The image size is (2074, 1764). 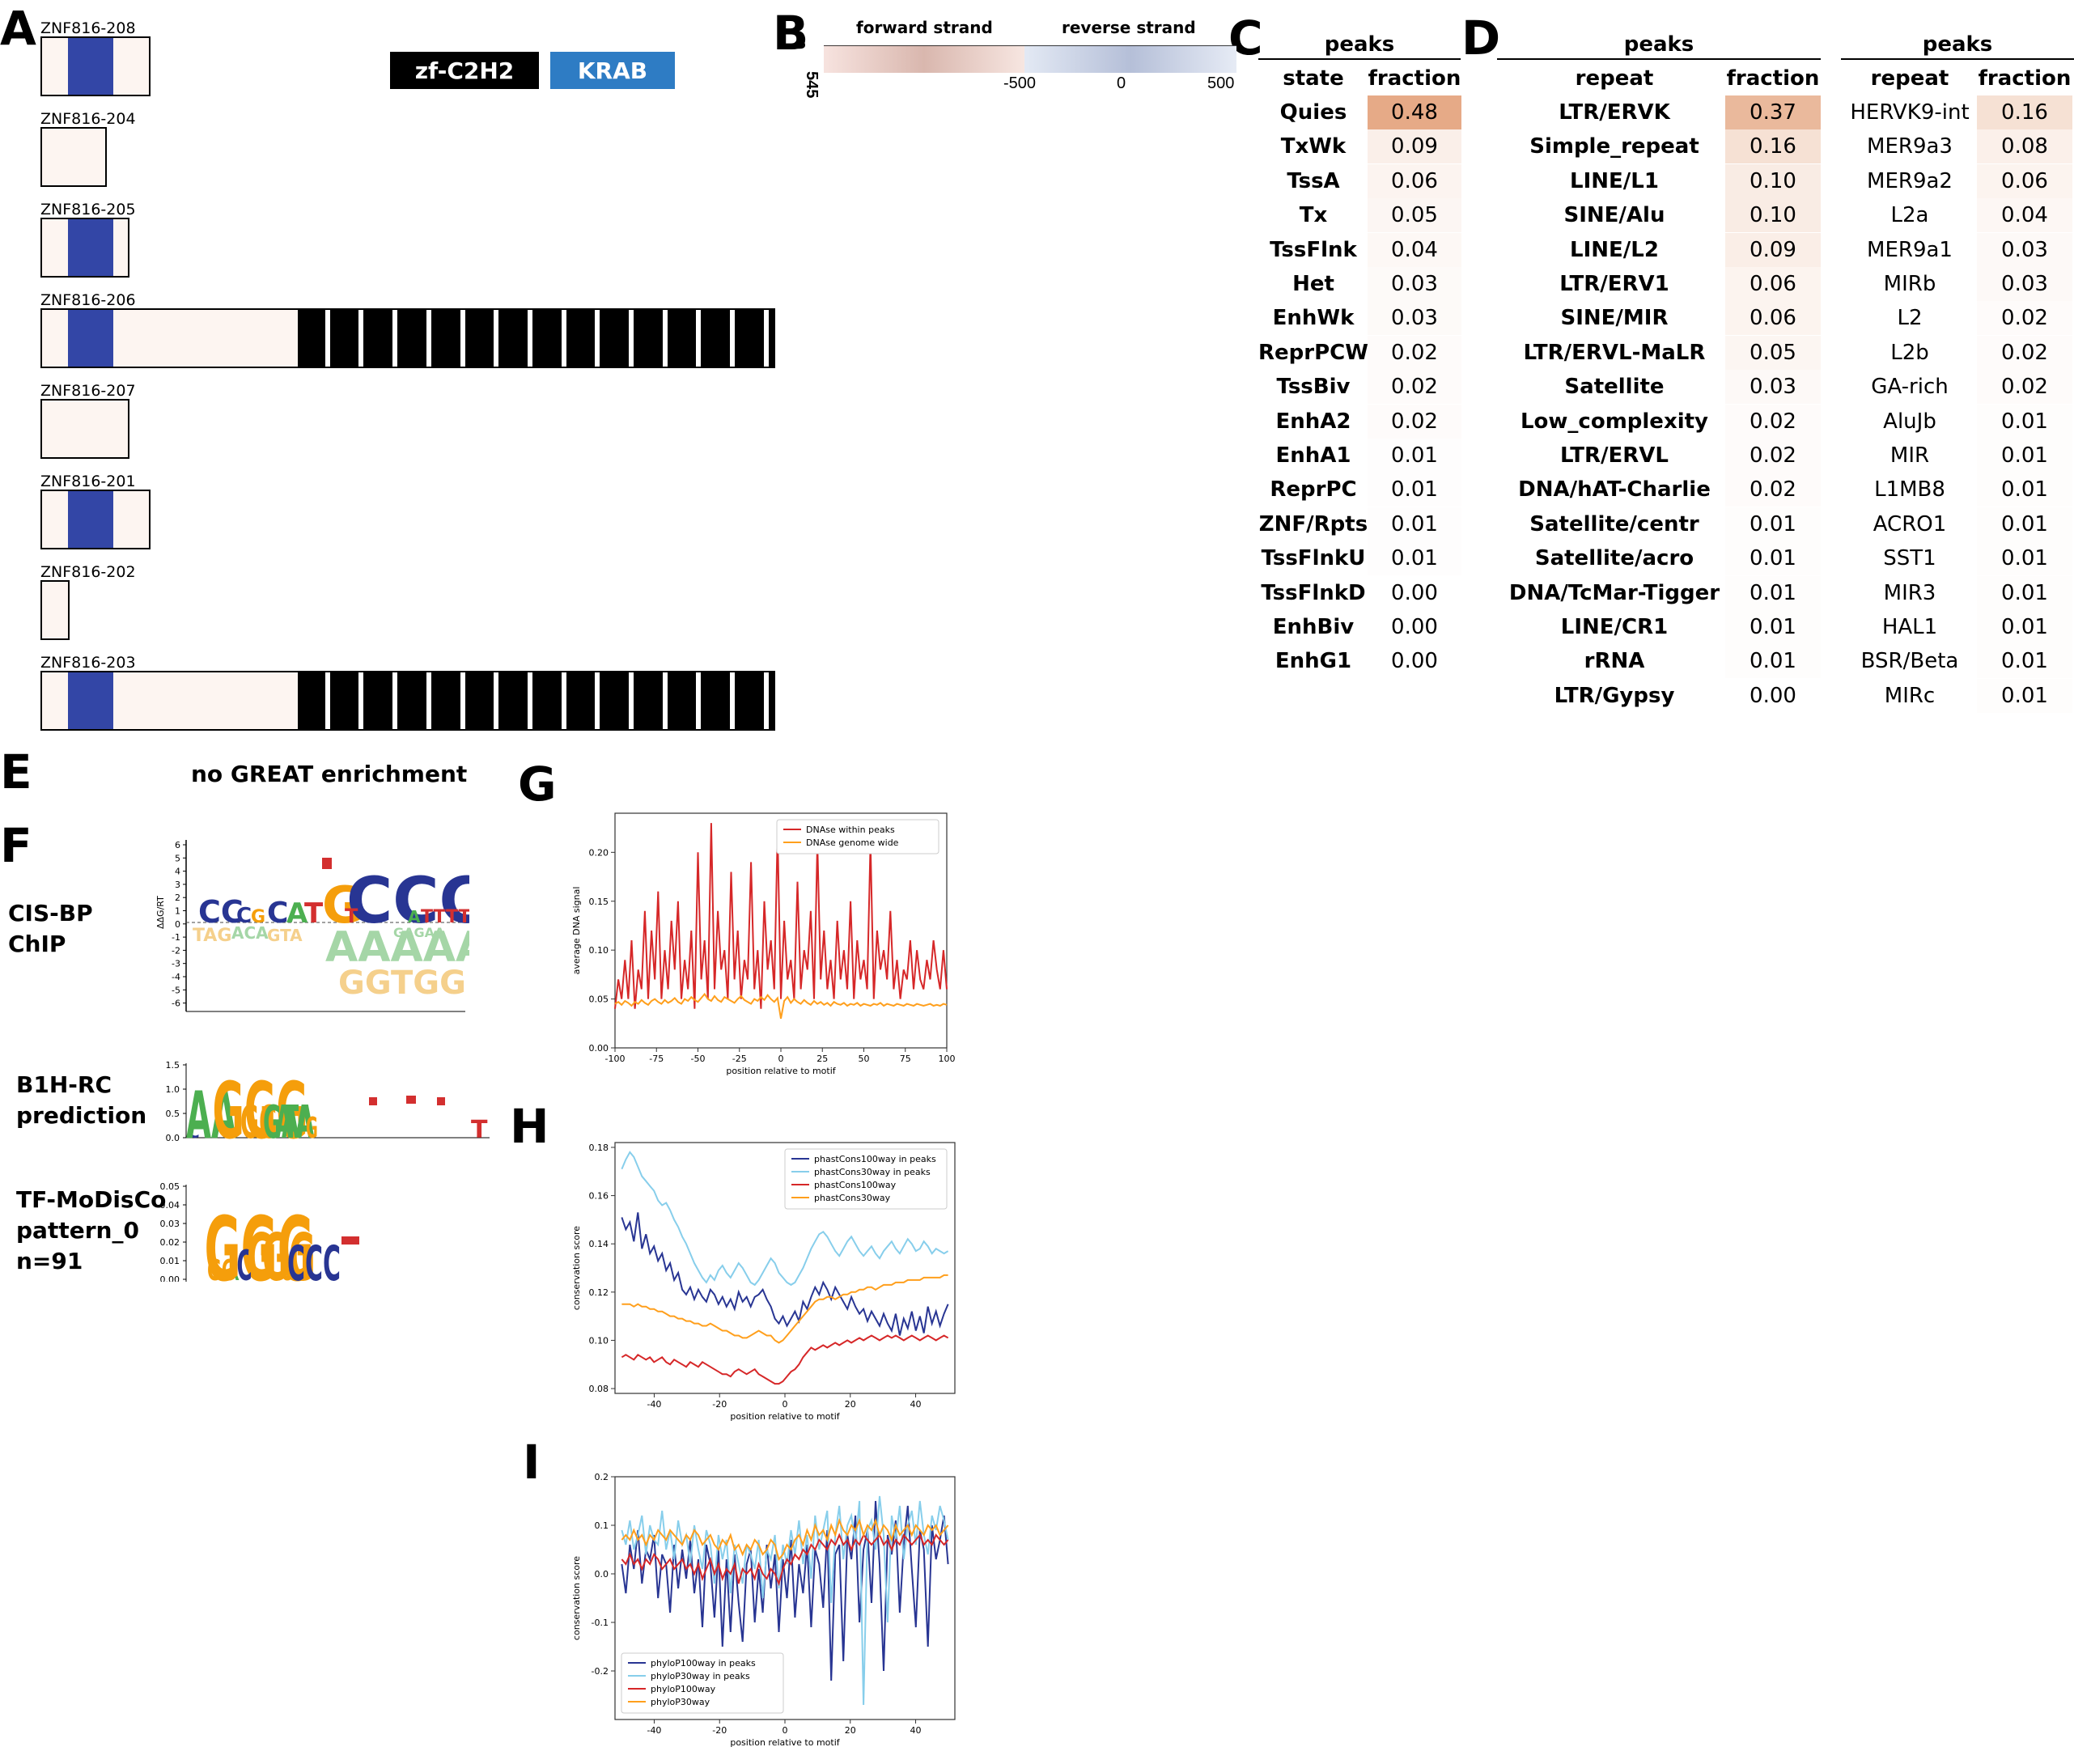 What do you see at coordinates (851, 830) in the screenshot?
I see `legend-entry: DNAse within peaks` at bounding box center [851, 830].